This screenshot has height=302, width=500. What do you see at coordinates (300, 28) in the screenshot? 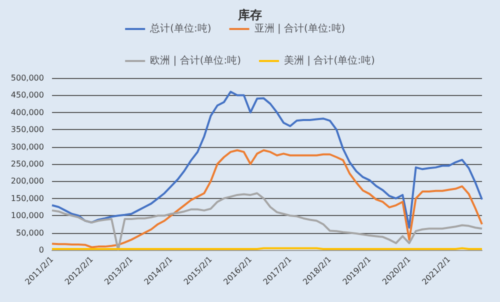
I see `legend-label: 亚洲 | 合计(单位:吨)` at bounding box center [300, 28].